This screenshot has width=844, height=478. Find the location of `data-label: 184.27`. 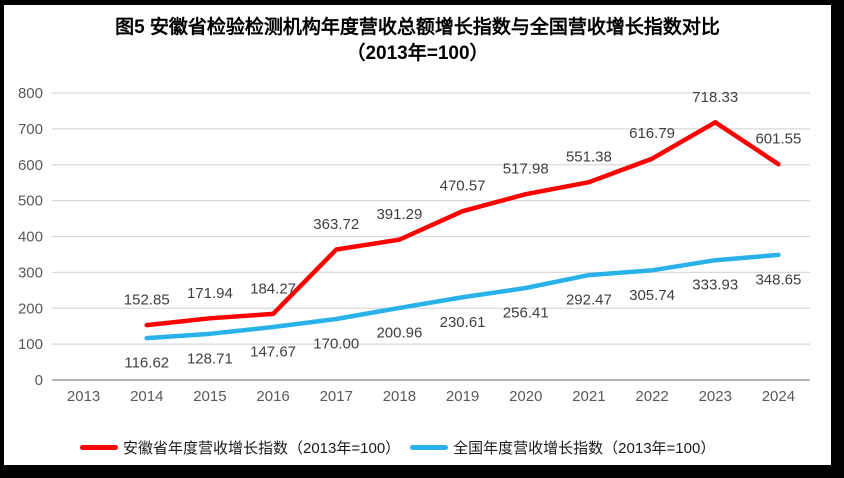

data-label: 184.27 is located at coordinates (273, 288).